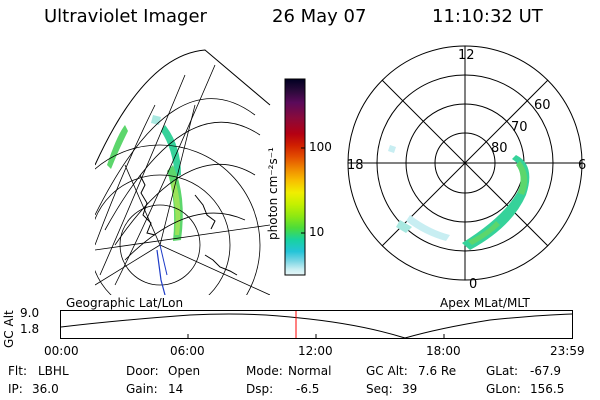  I want to click on lat-label-70: 70, so click(519, 127).